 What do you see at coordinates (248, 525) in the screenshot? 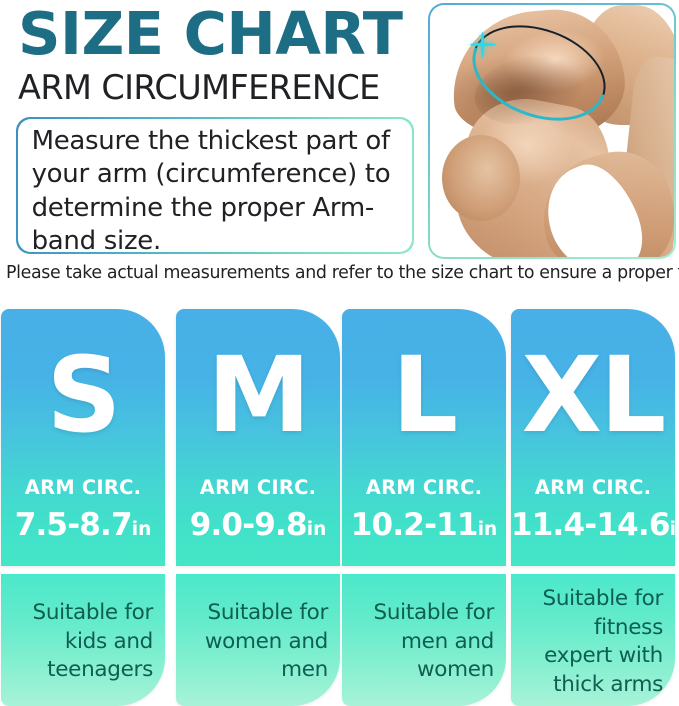
I see `arm-circ-range: 9.0-9.8` at bounding box center [248, 525].